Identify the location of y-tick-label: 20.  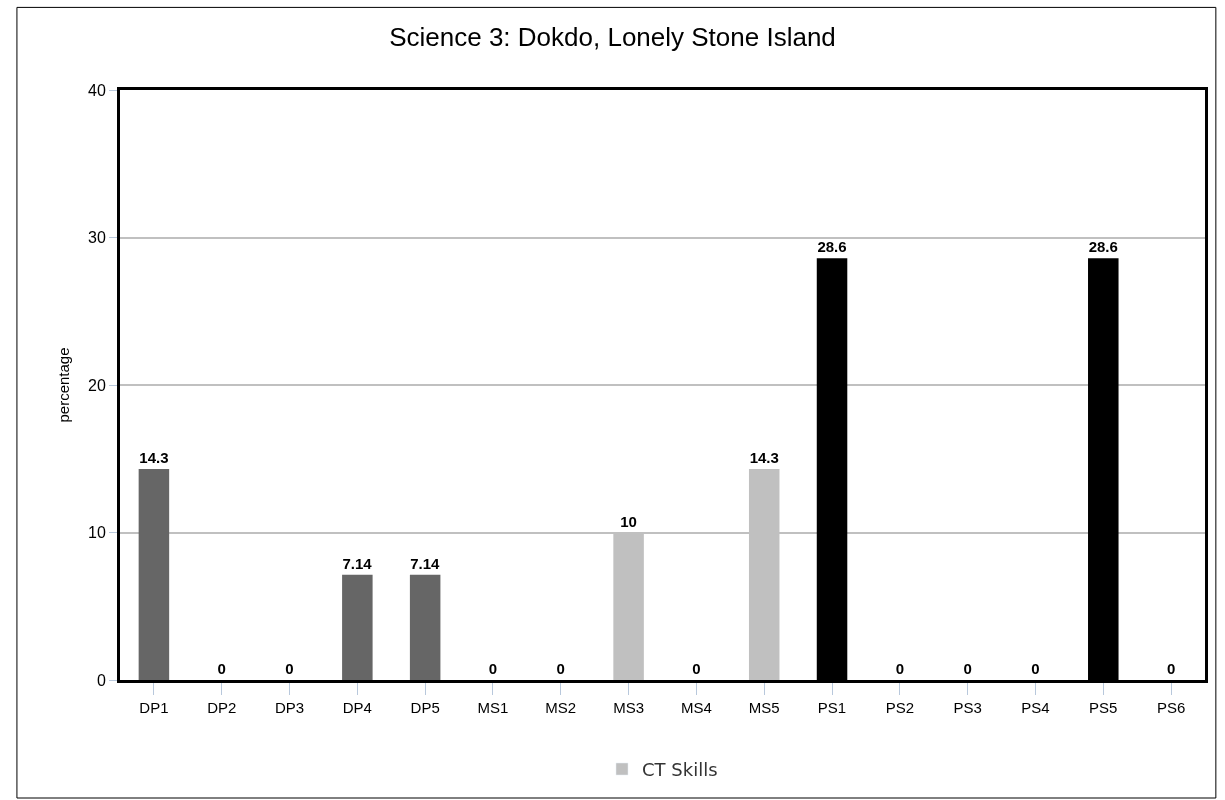
(97, 385).